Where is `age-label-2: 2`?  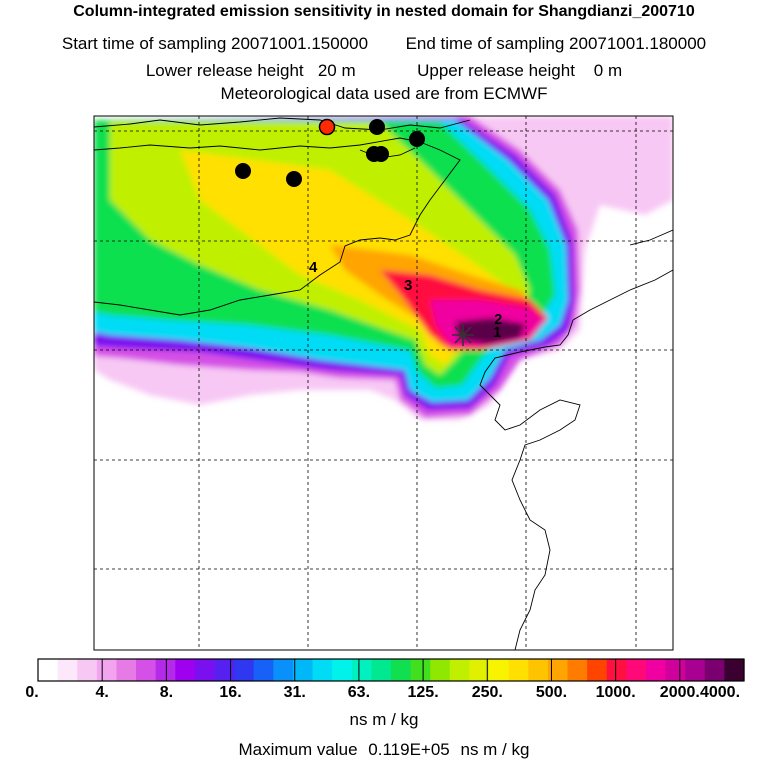
age-label-2: 2 is located at coordinates (498, 319).